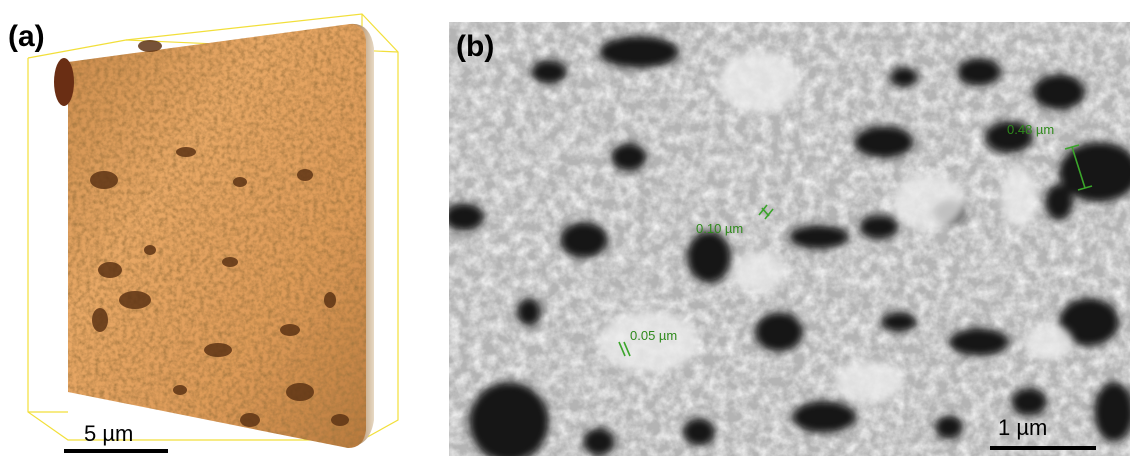 This screenshot has width=1130, height=456. I want to click on scale-bar-a, so click(116, 451).